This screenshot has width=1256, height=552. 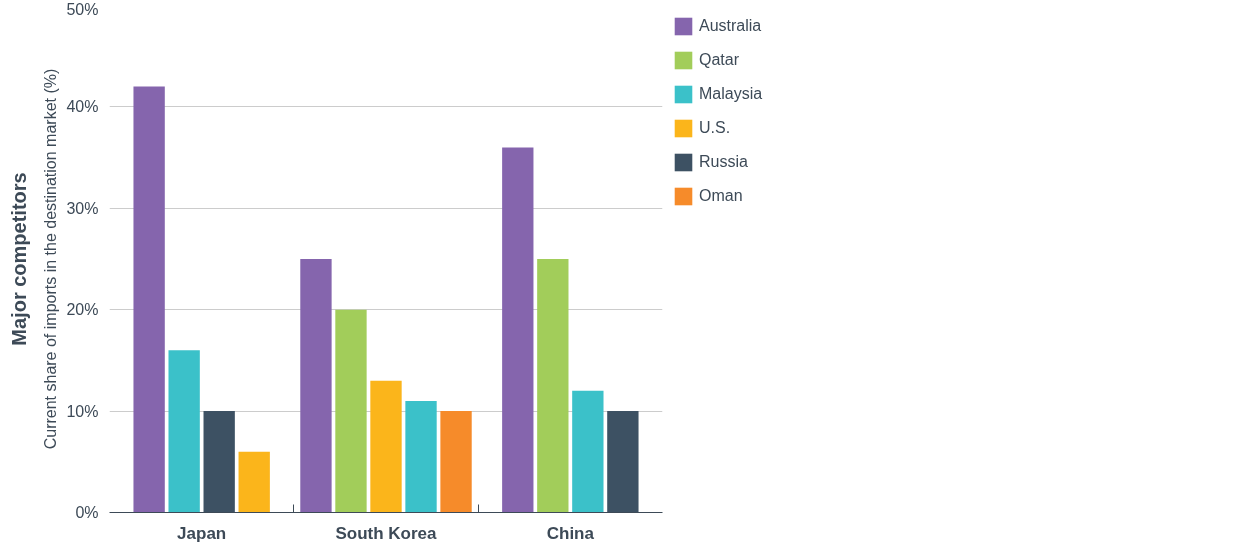 I want to click on legend-label: Russia, so click(x=723, y=162).